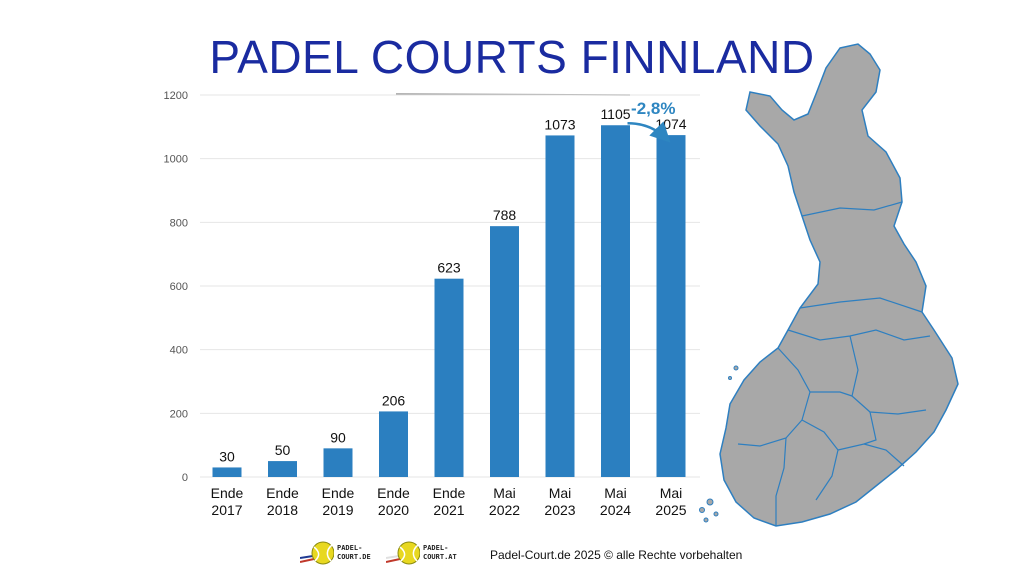 Image resolution: width=1024 pixels, height=576 pixels. I want to click on y-tick-label: 400, so click(179, 351).